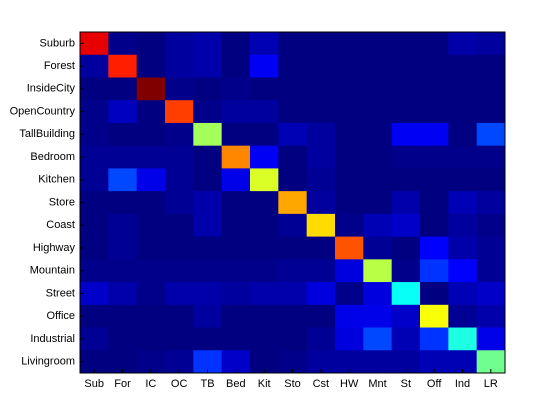  What do you see at coordinates (47, 134) in the screenshot?
I see `y-tick-label: TallBuilding` at bounding box center [47, 134].